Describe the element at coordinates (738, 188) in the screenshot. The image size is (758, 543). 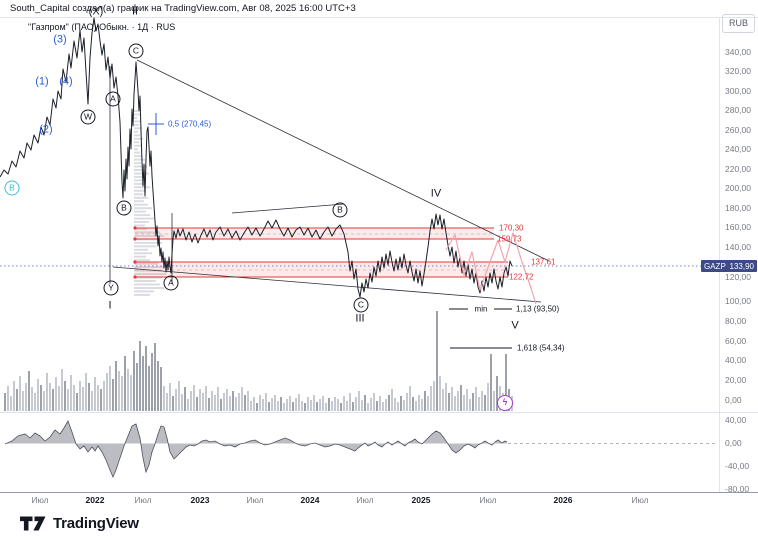
I see `price-axis-label: 200,00` at that location.